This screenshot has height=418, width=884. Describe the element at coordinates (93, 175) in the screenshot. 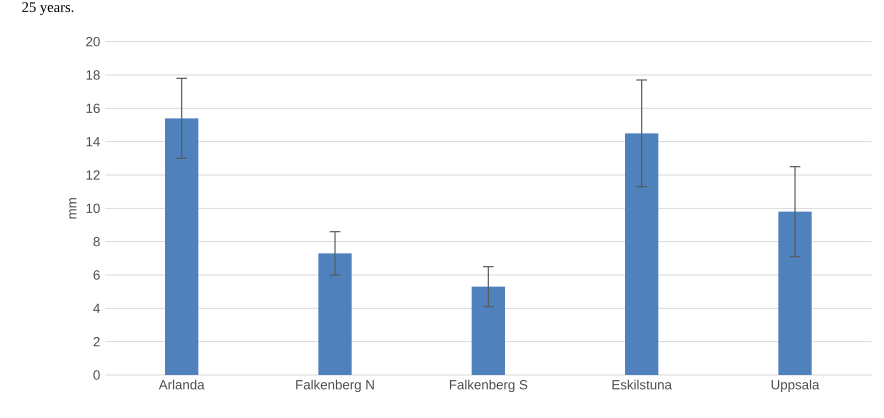

I see `y-tick-label: 12` at that location.